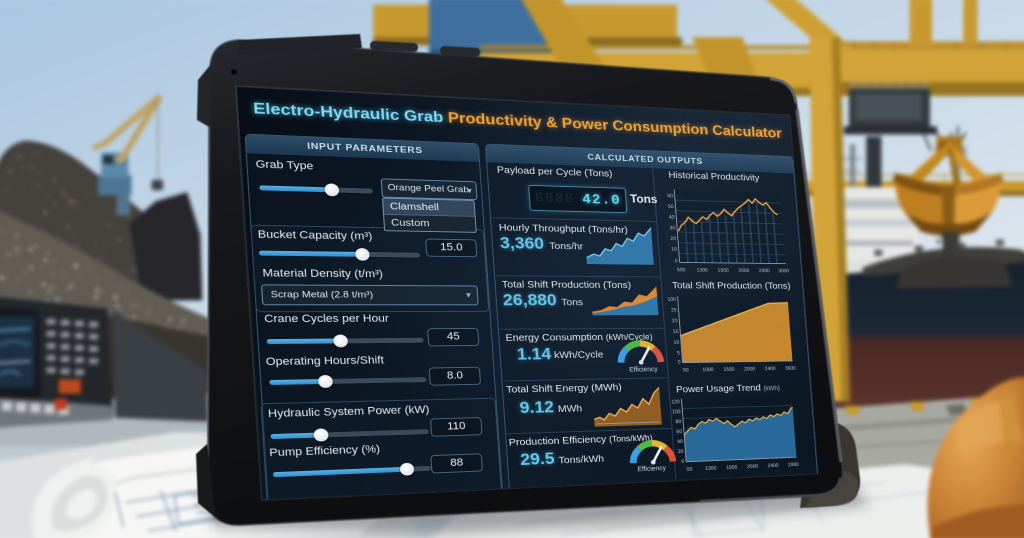 Image resolution: width=1024 pixels, height=538 pixels. Describe the element at coordinates (679, 354) in the screenshot. I see `svg-text: 5` at that location.